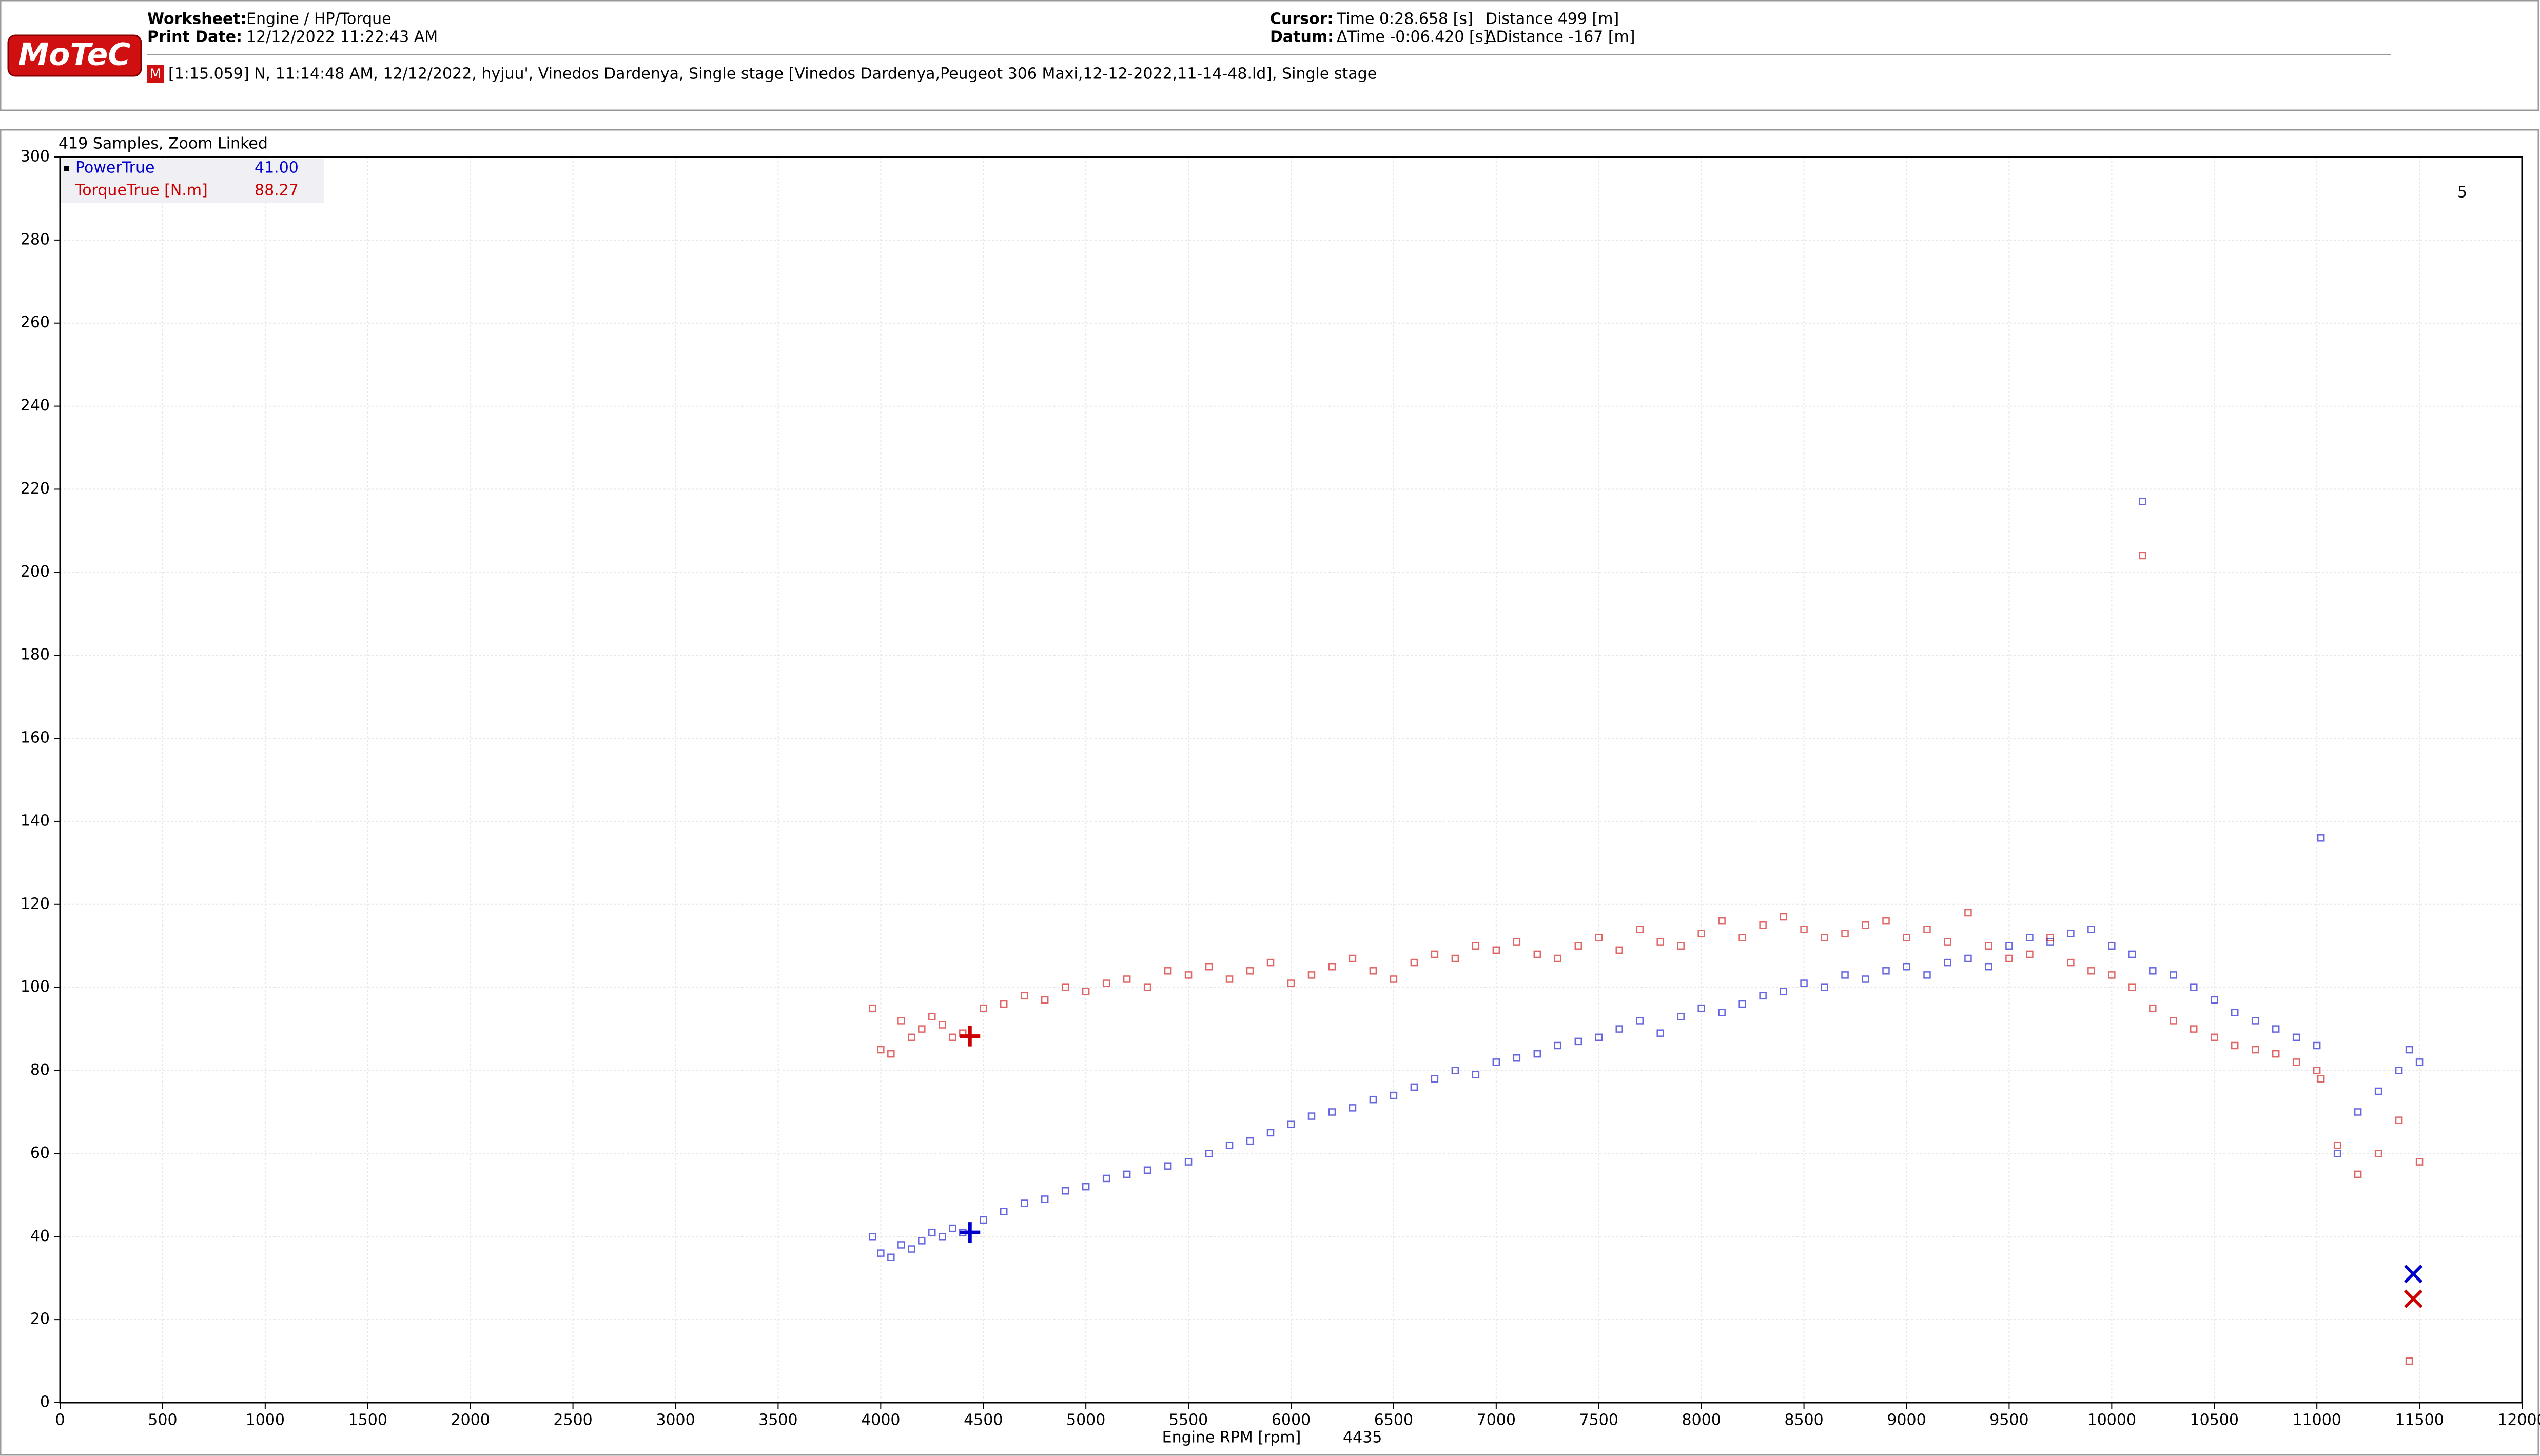  I want to click on x-tick-label: 11500, so click(2419, 1420).